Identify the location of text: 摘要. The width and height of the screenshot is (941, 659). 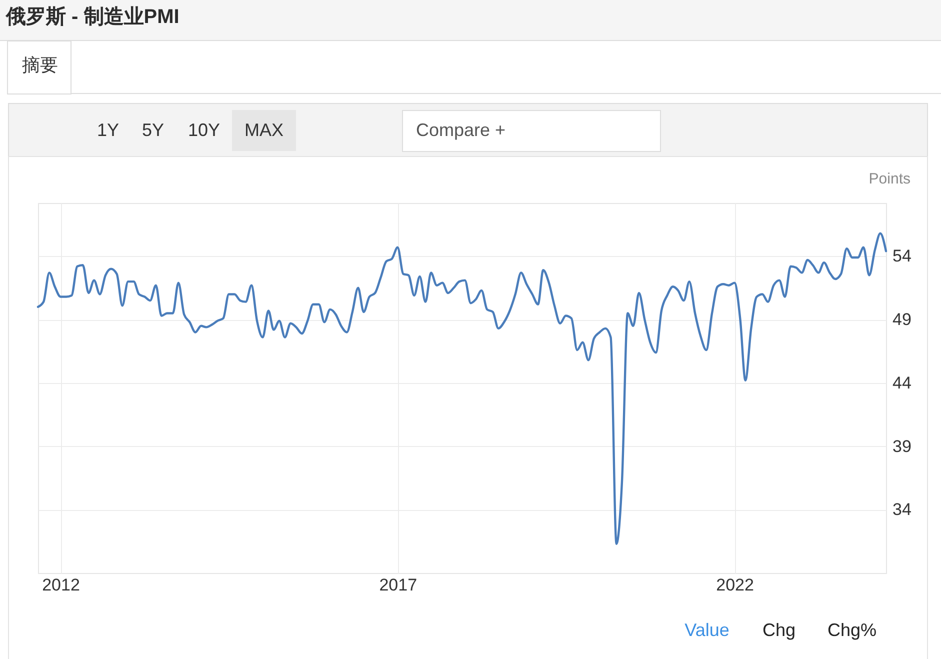
(40, 65).